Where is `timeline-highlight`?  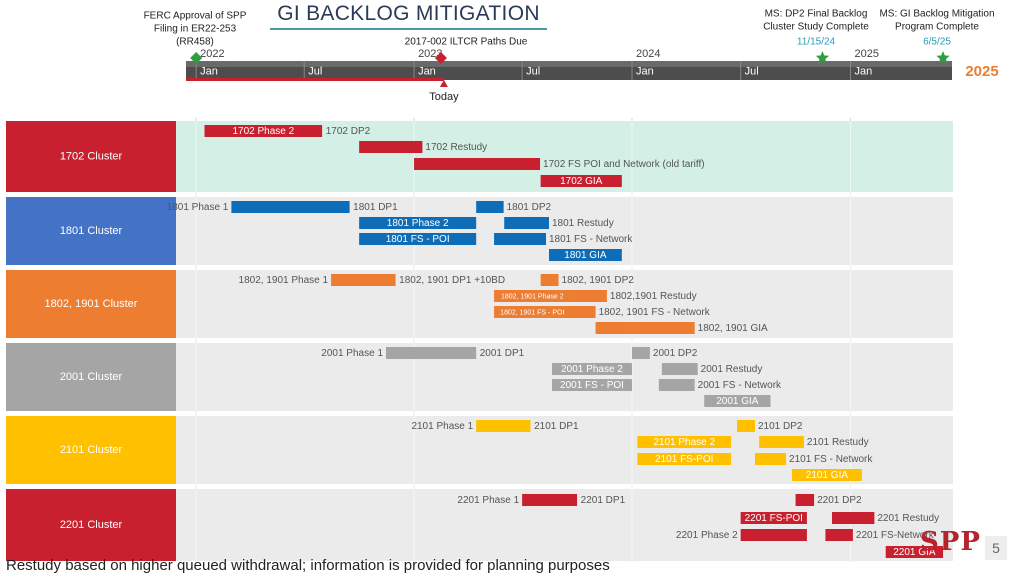
timeline-highlight is located at coordinates (569, 64).